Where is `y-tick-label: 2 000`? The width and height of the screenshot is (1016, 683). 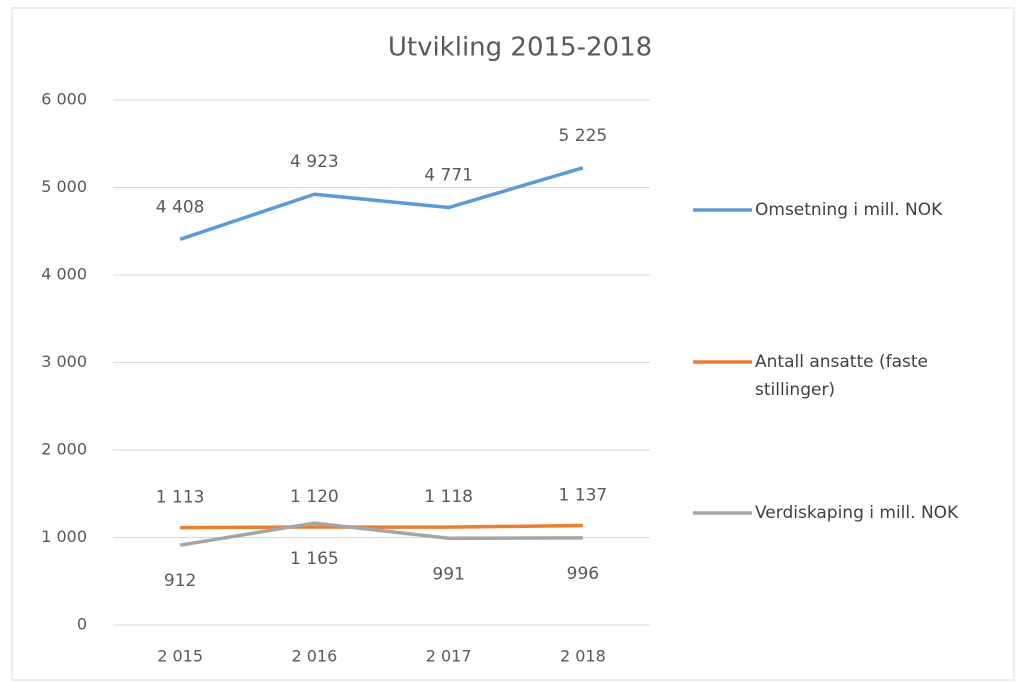 y-tick-label: 2 000 is located at coordinates (64, 449).